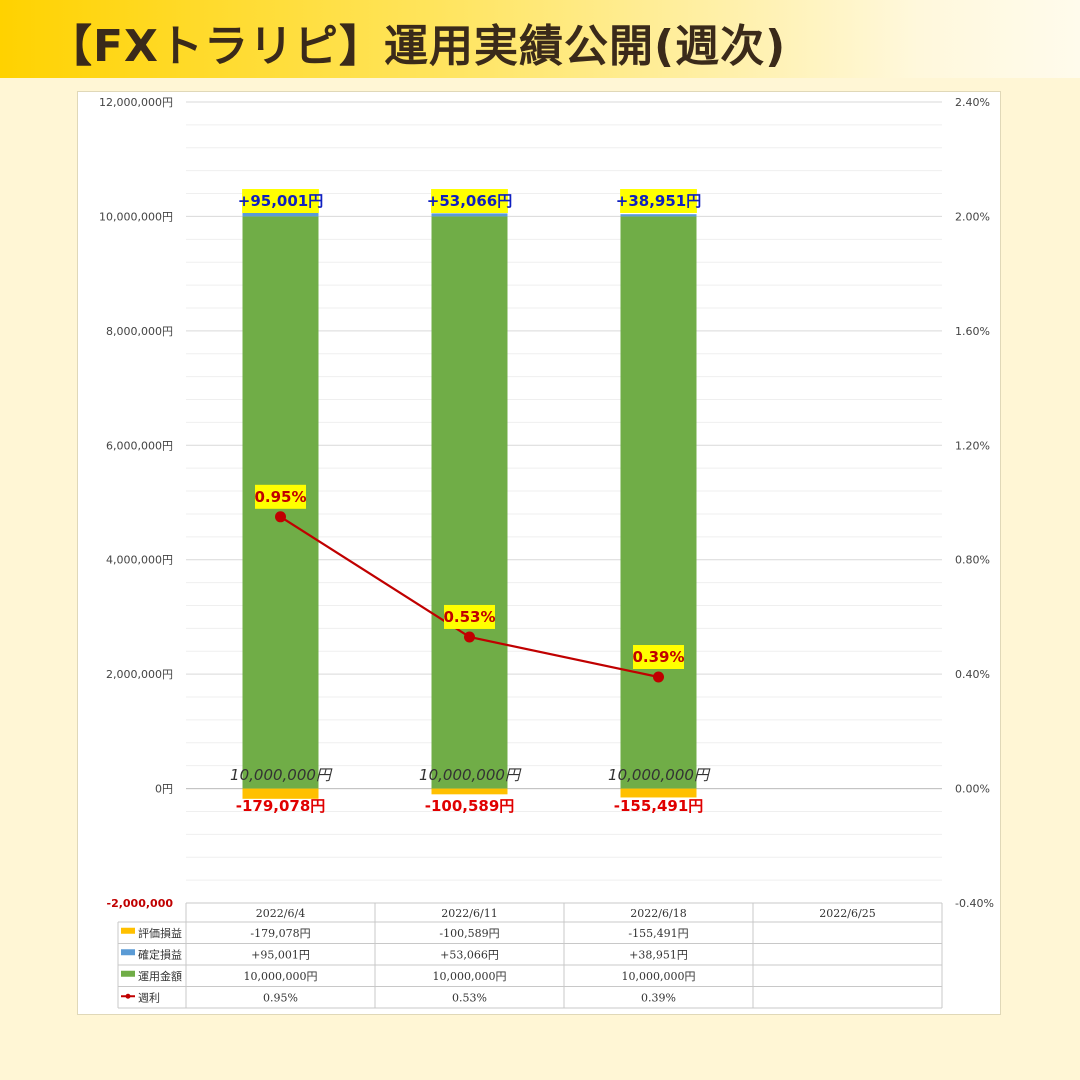  What do you see at coordinates (280, 997) in the screenshot?
I see `table-cell: 0.95%` at bounding box center [280, 997].